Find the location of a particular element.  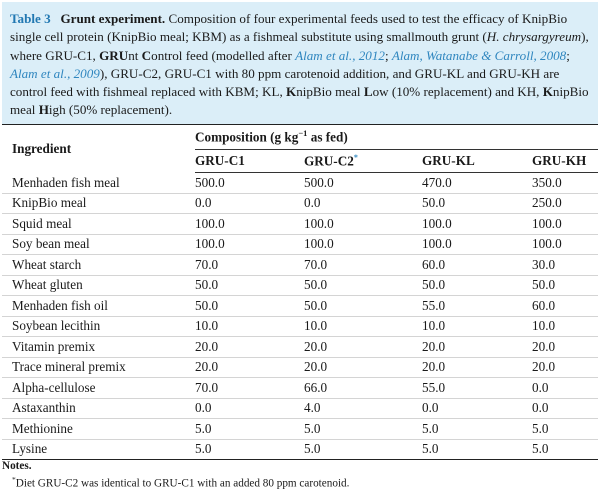

table-row: Menhaden fish oil 50.0 50.0 55.0 60.0 is located at coordinates (300, 306).